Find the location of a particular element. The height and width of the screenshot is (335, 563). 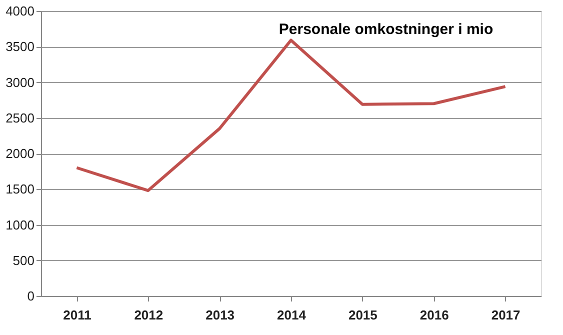

x-tick-label: 2012 is located at coordinates (149, 315).